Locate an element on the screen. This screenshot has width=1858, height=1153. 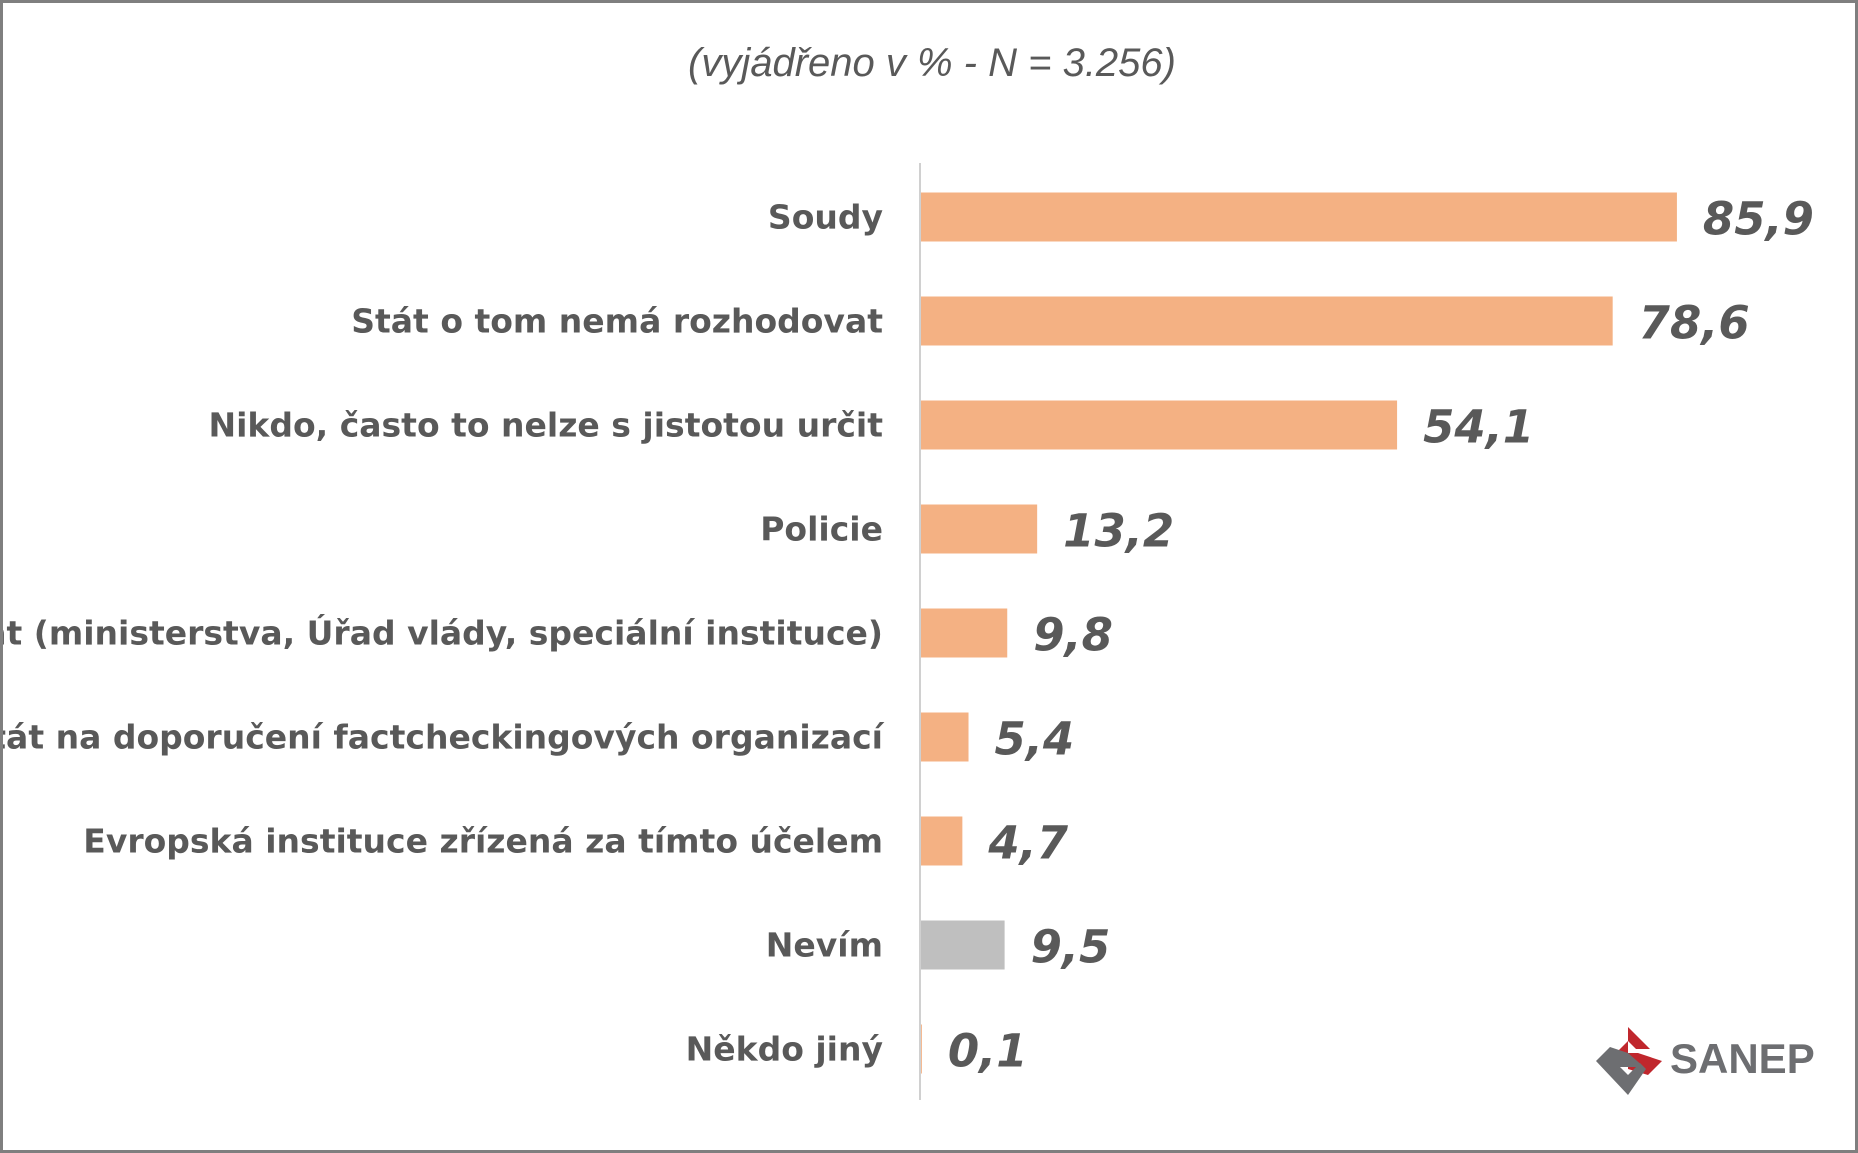
value-label: 85,9 is located at coordinates (1758, 219).